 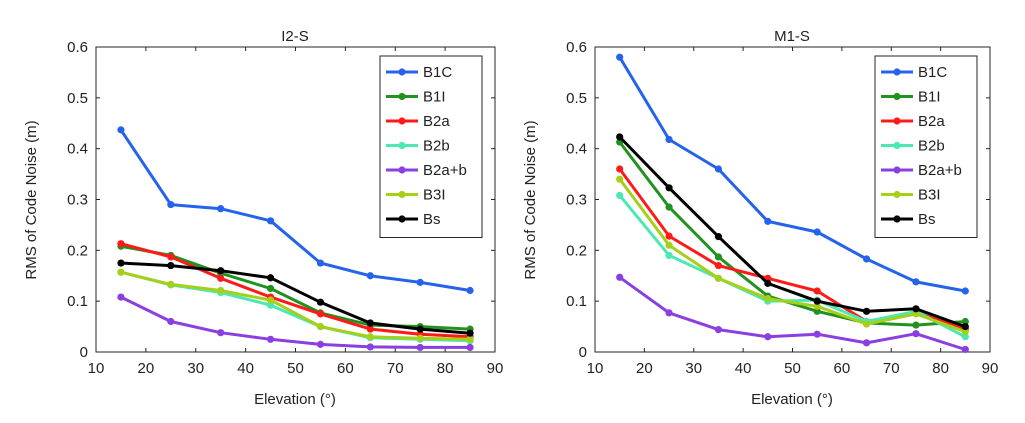 What do you see at coordinates (693, 368) in the screenshot?
I see `x-tick-label: 30` at bounding box center [693, 368].